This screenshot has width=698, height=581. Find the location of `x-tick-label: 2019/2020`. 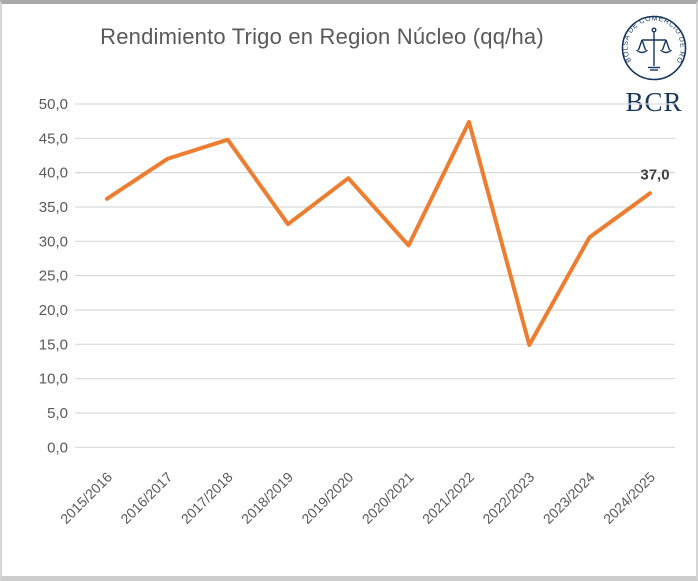

x-tick-label: 2019/2020 is located at coordinates (327, 498).